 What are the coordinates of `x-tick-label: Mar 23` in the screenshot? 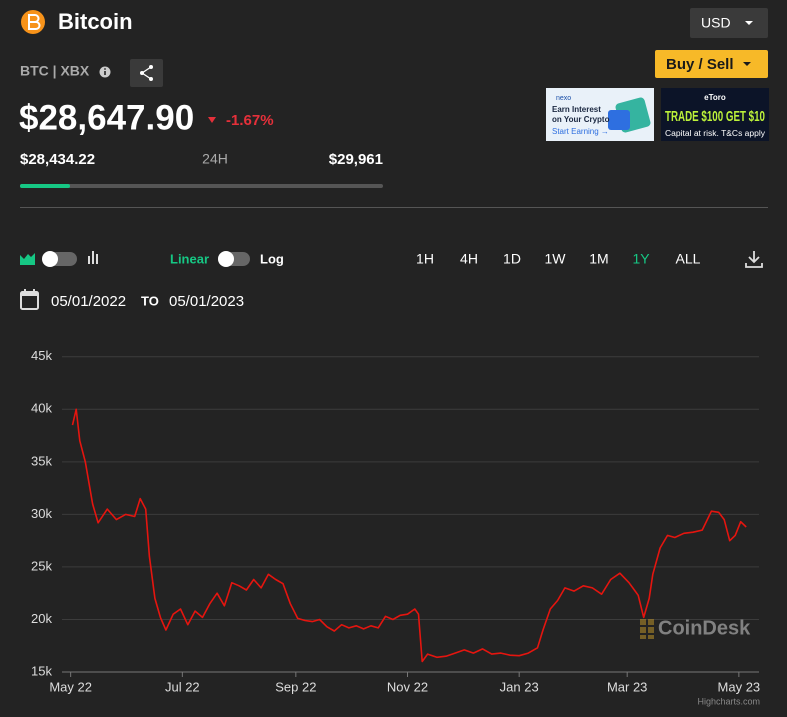 It's located at (627, 686).